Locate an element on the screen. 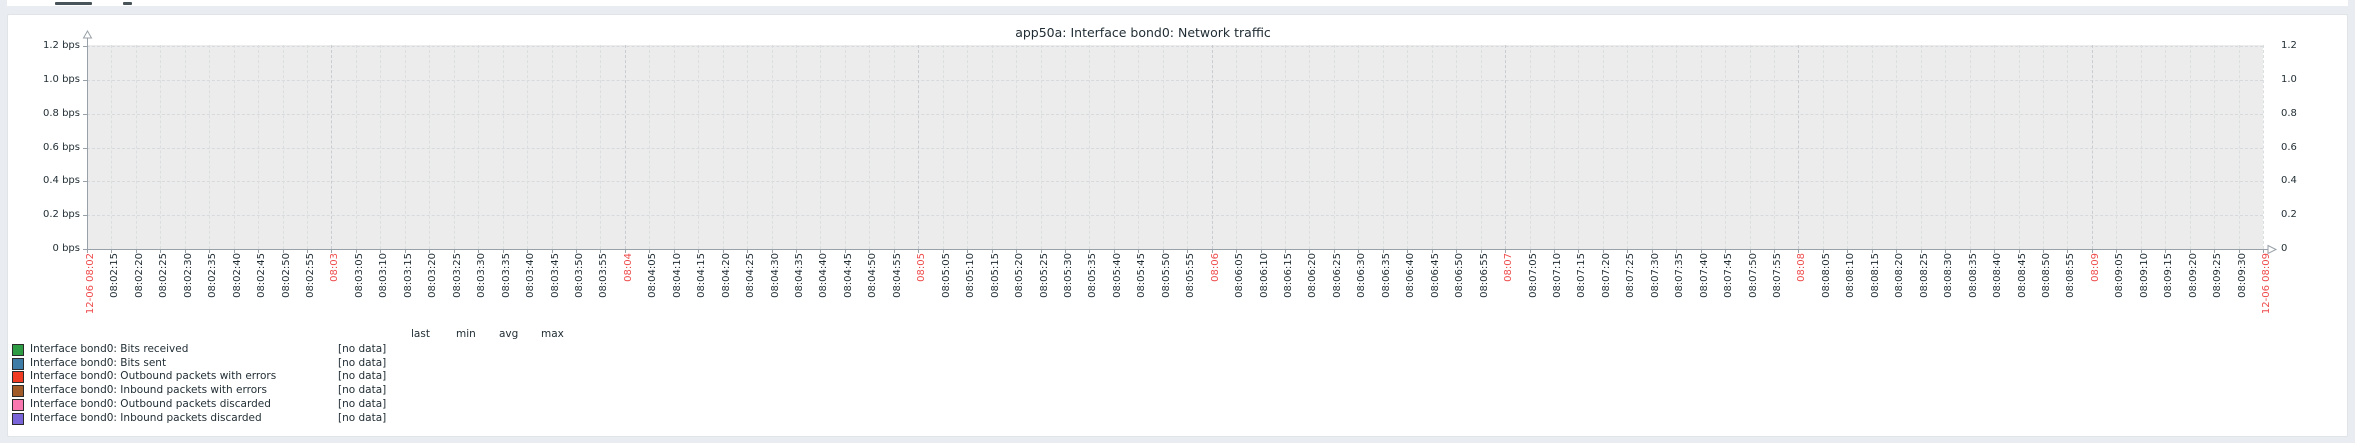  x-axis-label: 08:08:05 is located at coordinates (1826, 275).